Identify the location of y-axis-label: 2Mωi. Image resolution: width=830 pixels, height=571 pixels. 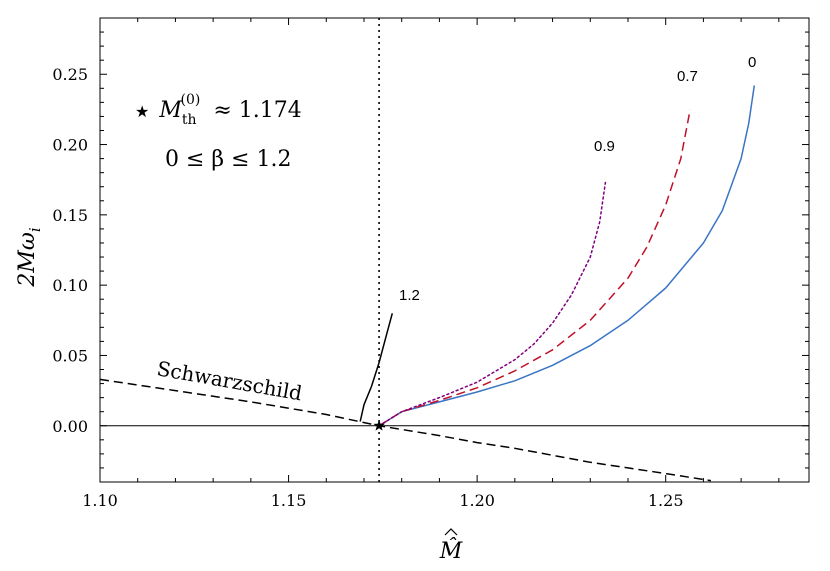
(29, 257).